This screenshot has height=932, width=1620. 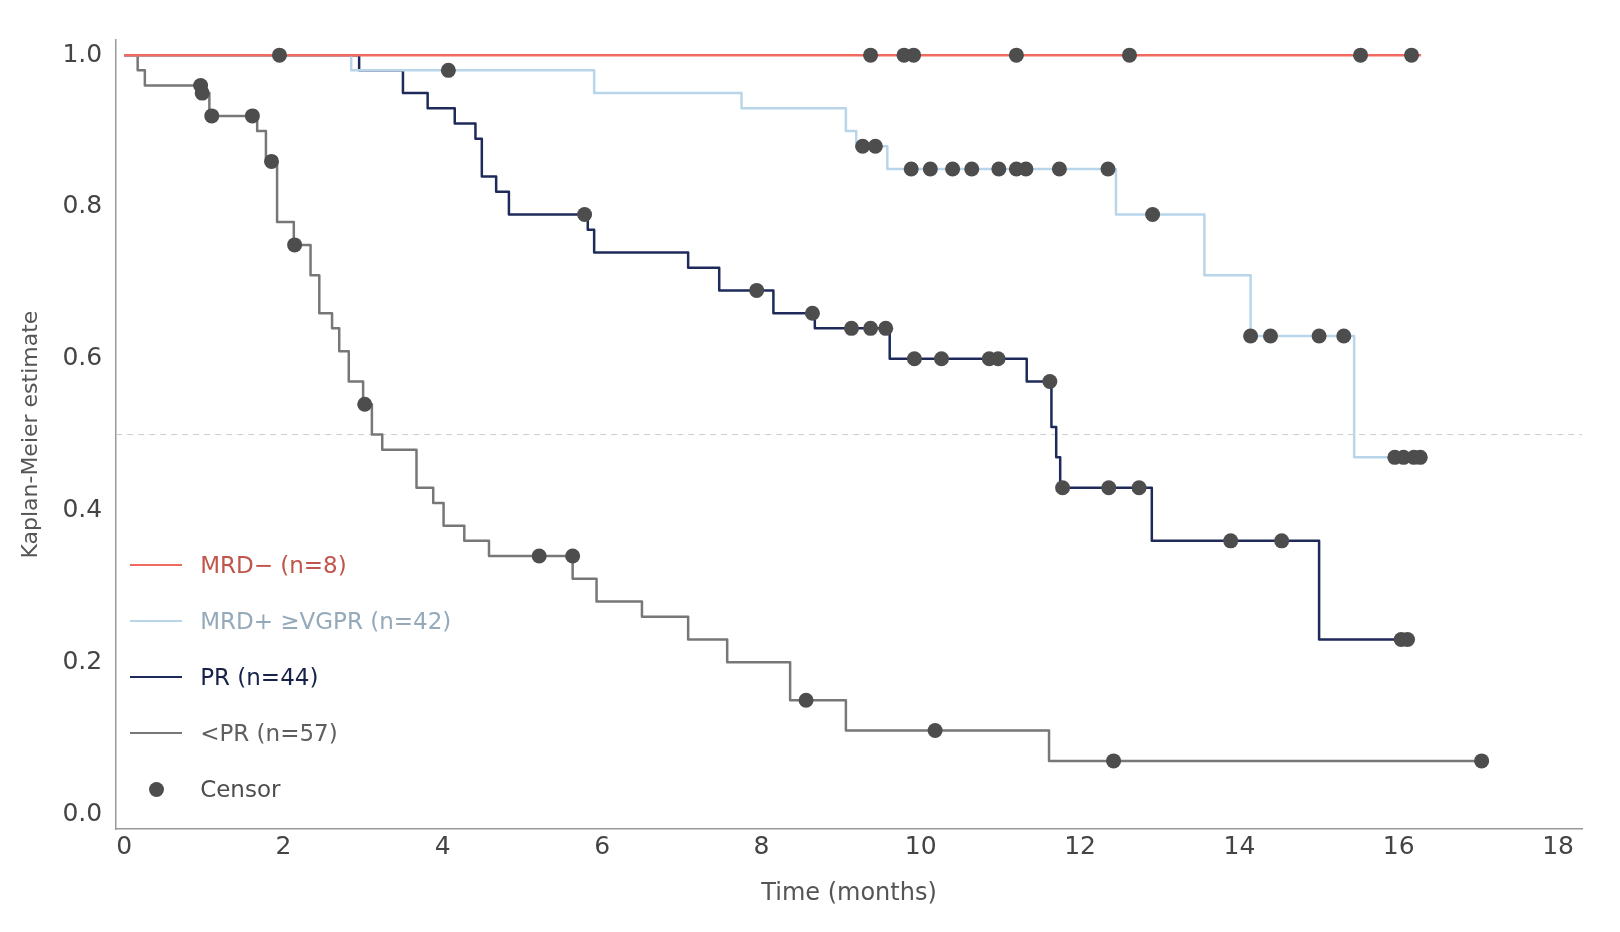 I want to click on x-tick-label: 2, so click(x=283, y=845).